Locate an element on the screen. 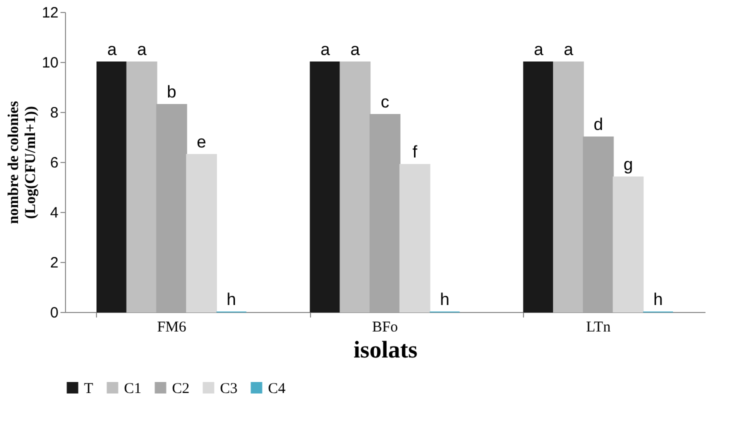 The width and height of the screenshot is (752, 428). x-tick-label: FM6 is located at coordinates (172, 328).